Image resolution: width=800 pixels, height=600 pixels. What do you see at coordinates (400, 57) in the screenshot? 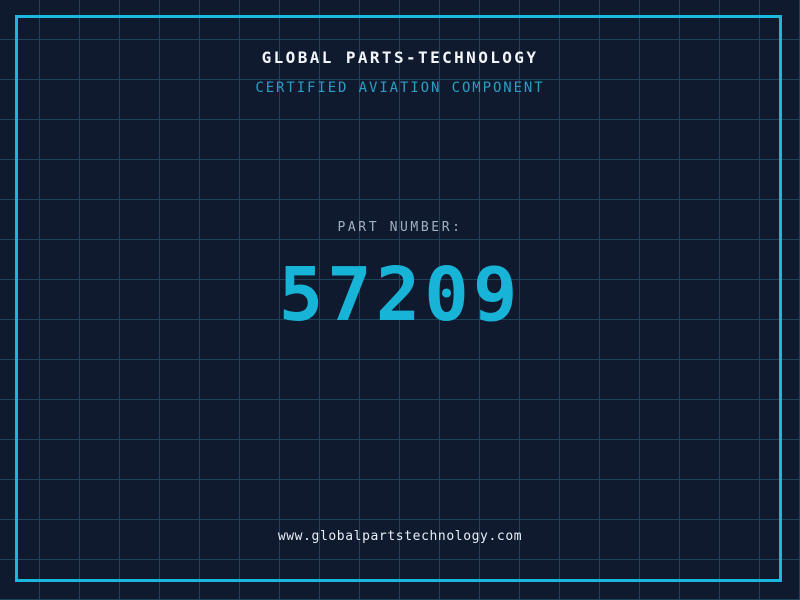
I see `company-name: GLOBAL PARTS-TECHNOLOGY` at bounding box center [400, 57].